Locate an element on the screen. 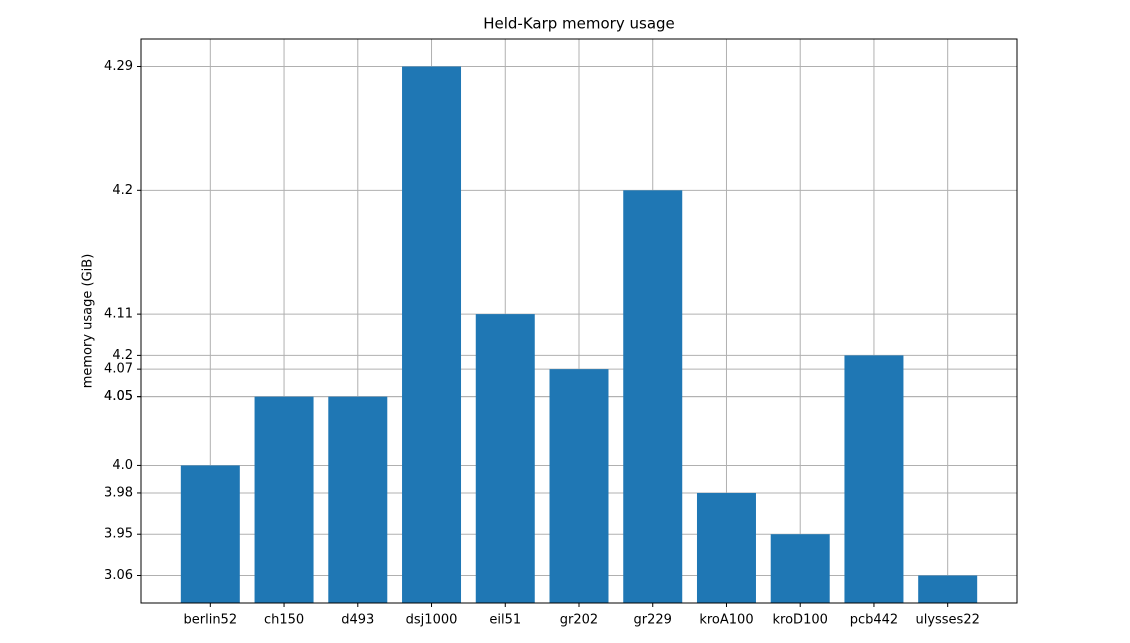 The image size is (1130, 643). x-tick-label: pcb442 is located at coordinates (874, 620).